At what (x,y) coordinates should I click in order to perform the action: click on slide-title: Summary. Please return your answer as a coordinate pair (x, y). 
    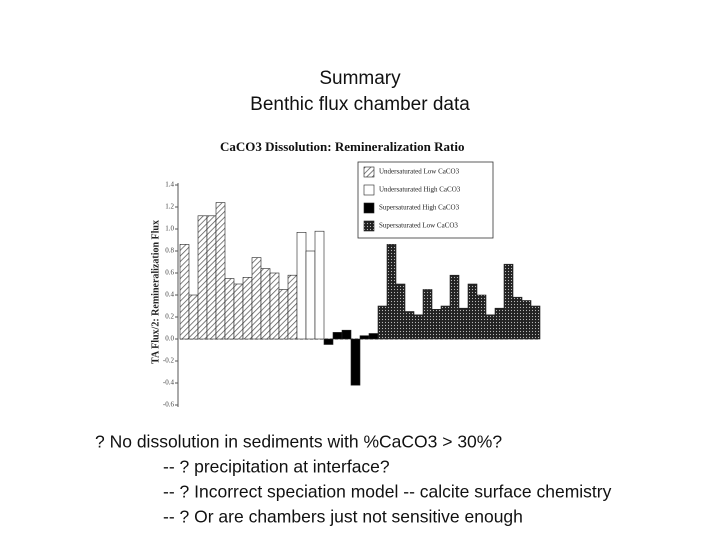
    Looking at the image, I should click on (360, 78).